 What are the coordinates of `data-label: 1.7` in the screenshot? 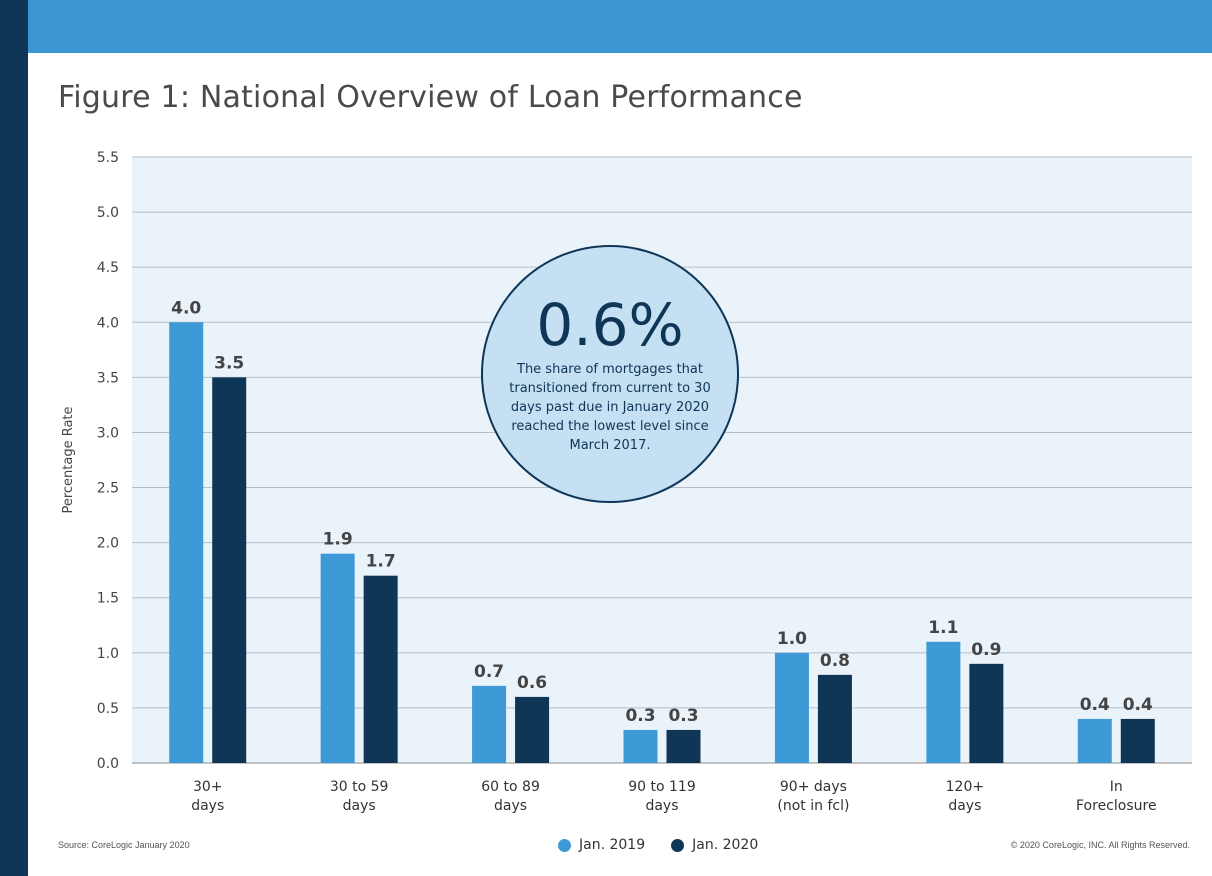 It's located at (381, 562).